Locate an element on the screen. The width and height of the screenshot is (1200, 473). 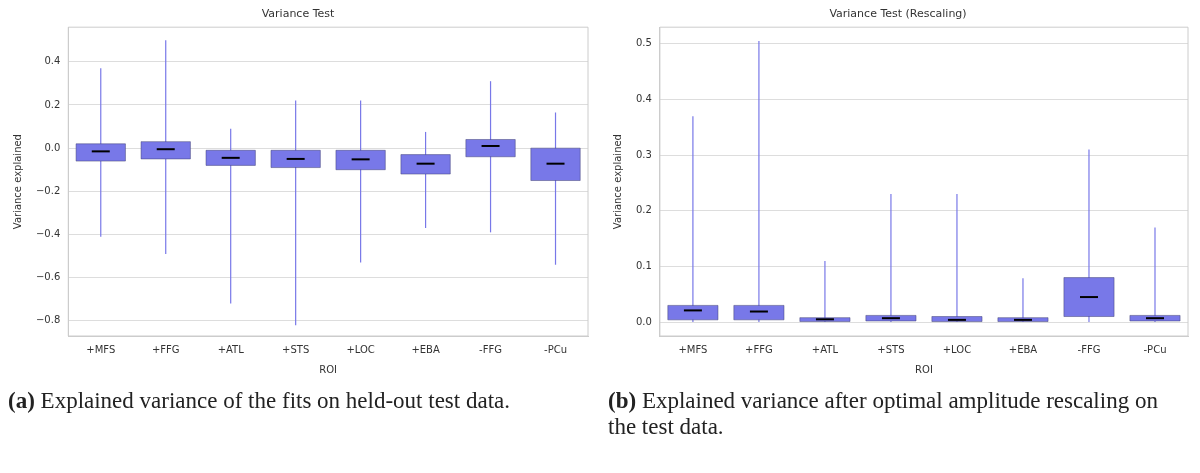
y-tick-label: −0.2 is located at coordinates (48, 190).